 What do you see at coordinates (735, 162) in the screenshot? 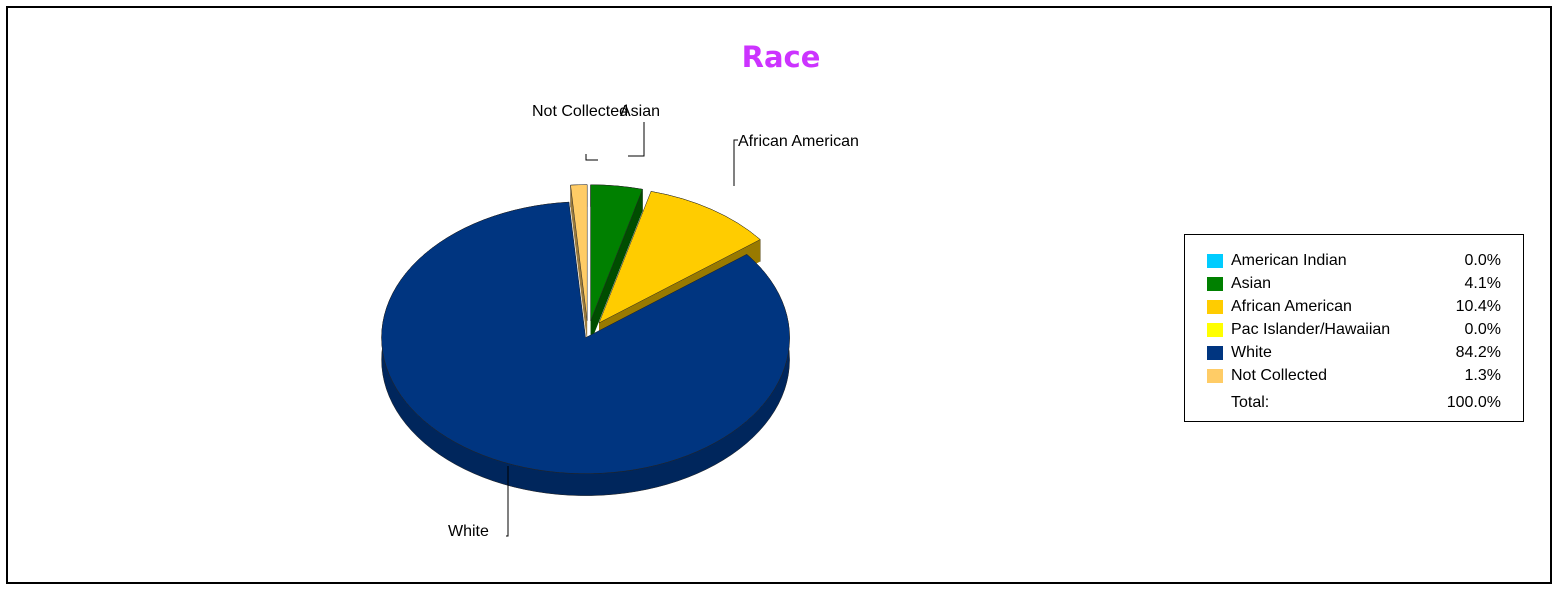
I see `leader-line-african-american` at bounding box center [735, 162].